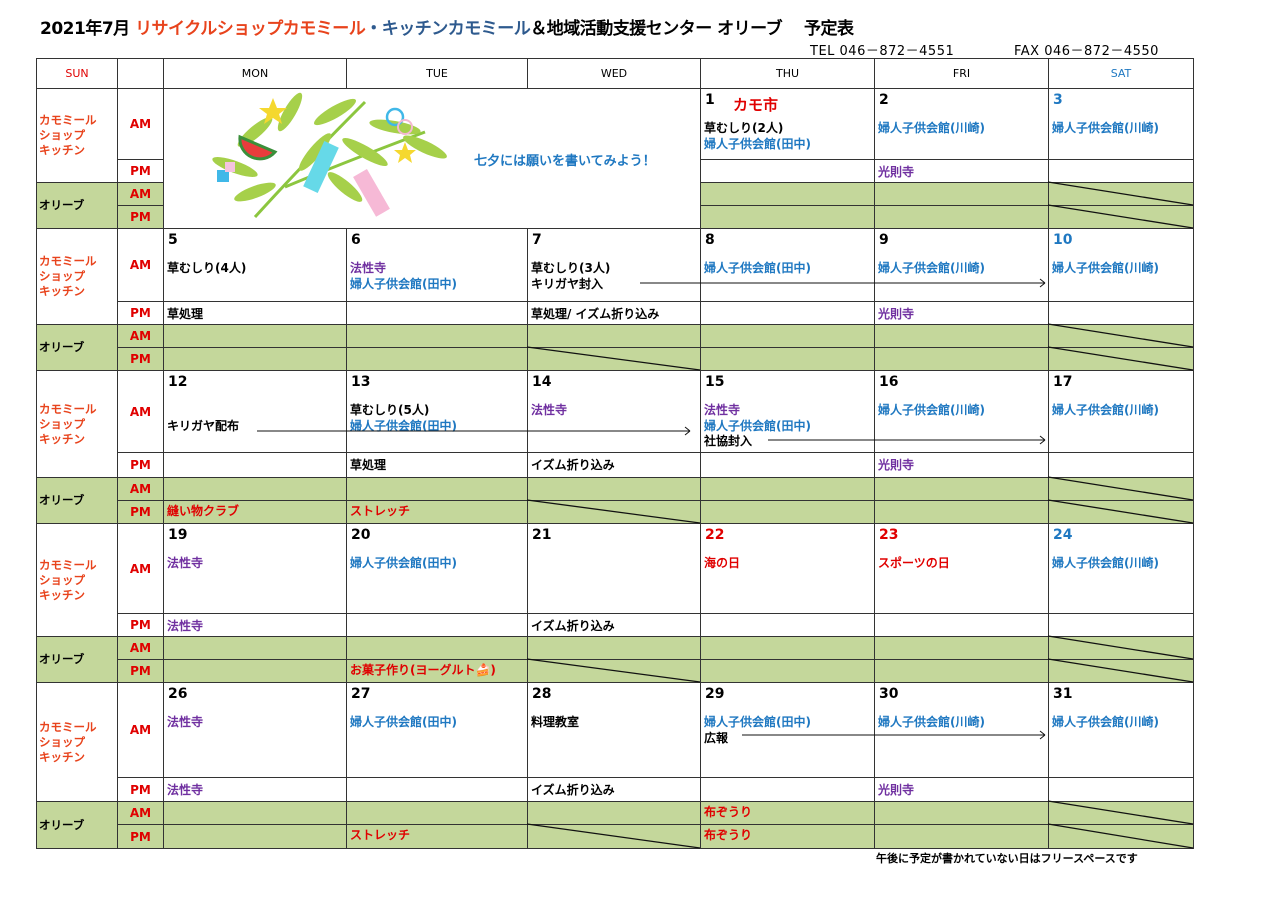 The image size is (1280, 905). Describe the element at coordinates (744, 128) in the screenshot. I see `am-entry: 草むしり(2人)` at that location.